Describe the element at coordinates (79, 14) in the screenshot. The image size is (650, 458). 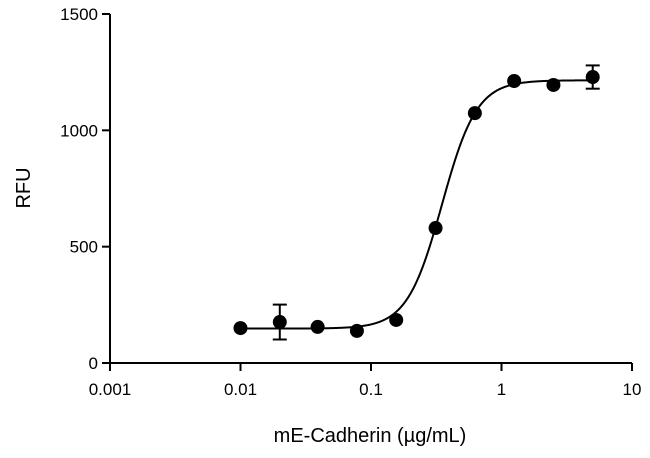
I see `y-tick-label: 1500` at that location.